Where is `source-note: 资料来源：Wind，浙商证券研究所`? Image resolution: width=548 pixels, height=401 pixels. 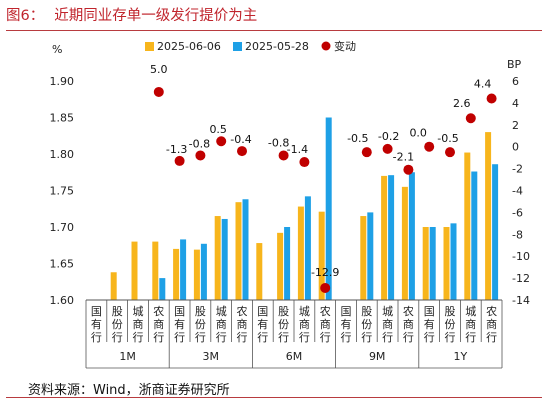 source-note: 资料来源：Wind，浙商证券研究所 is located at coordinates (129, 390).